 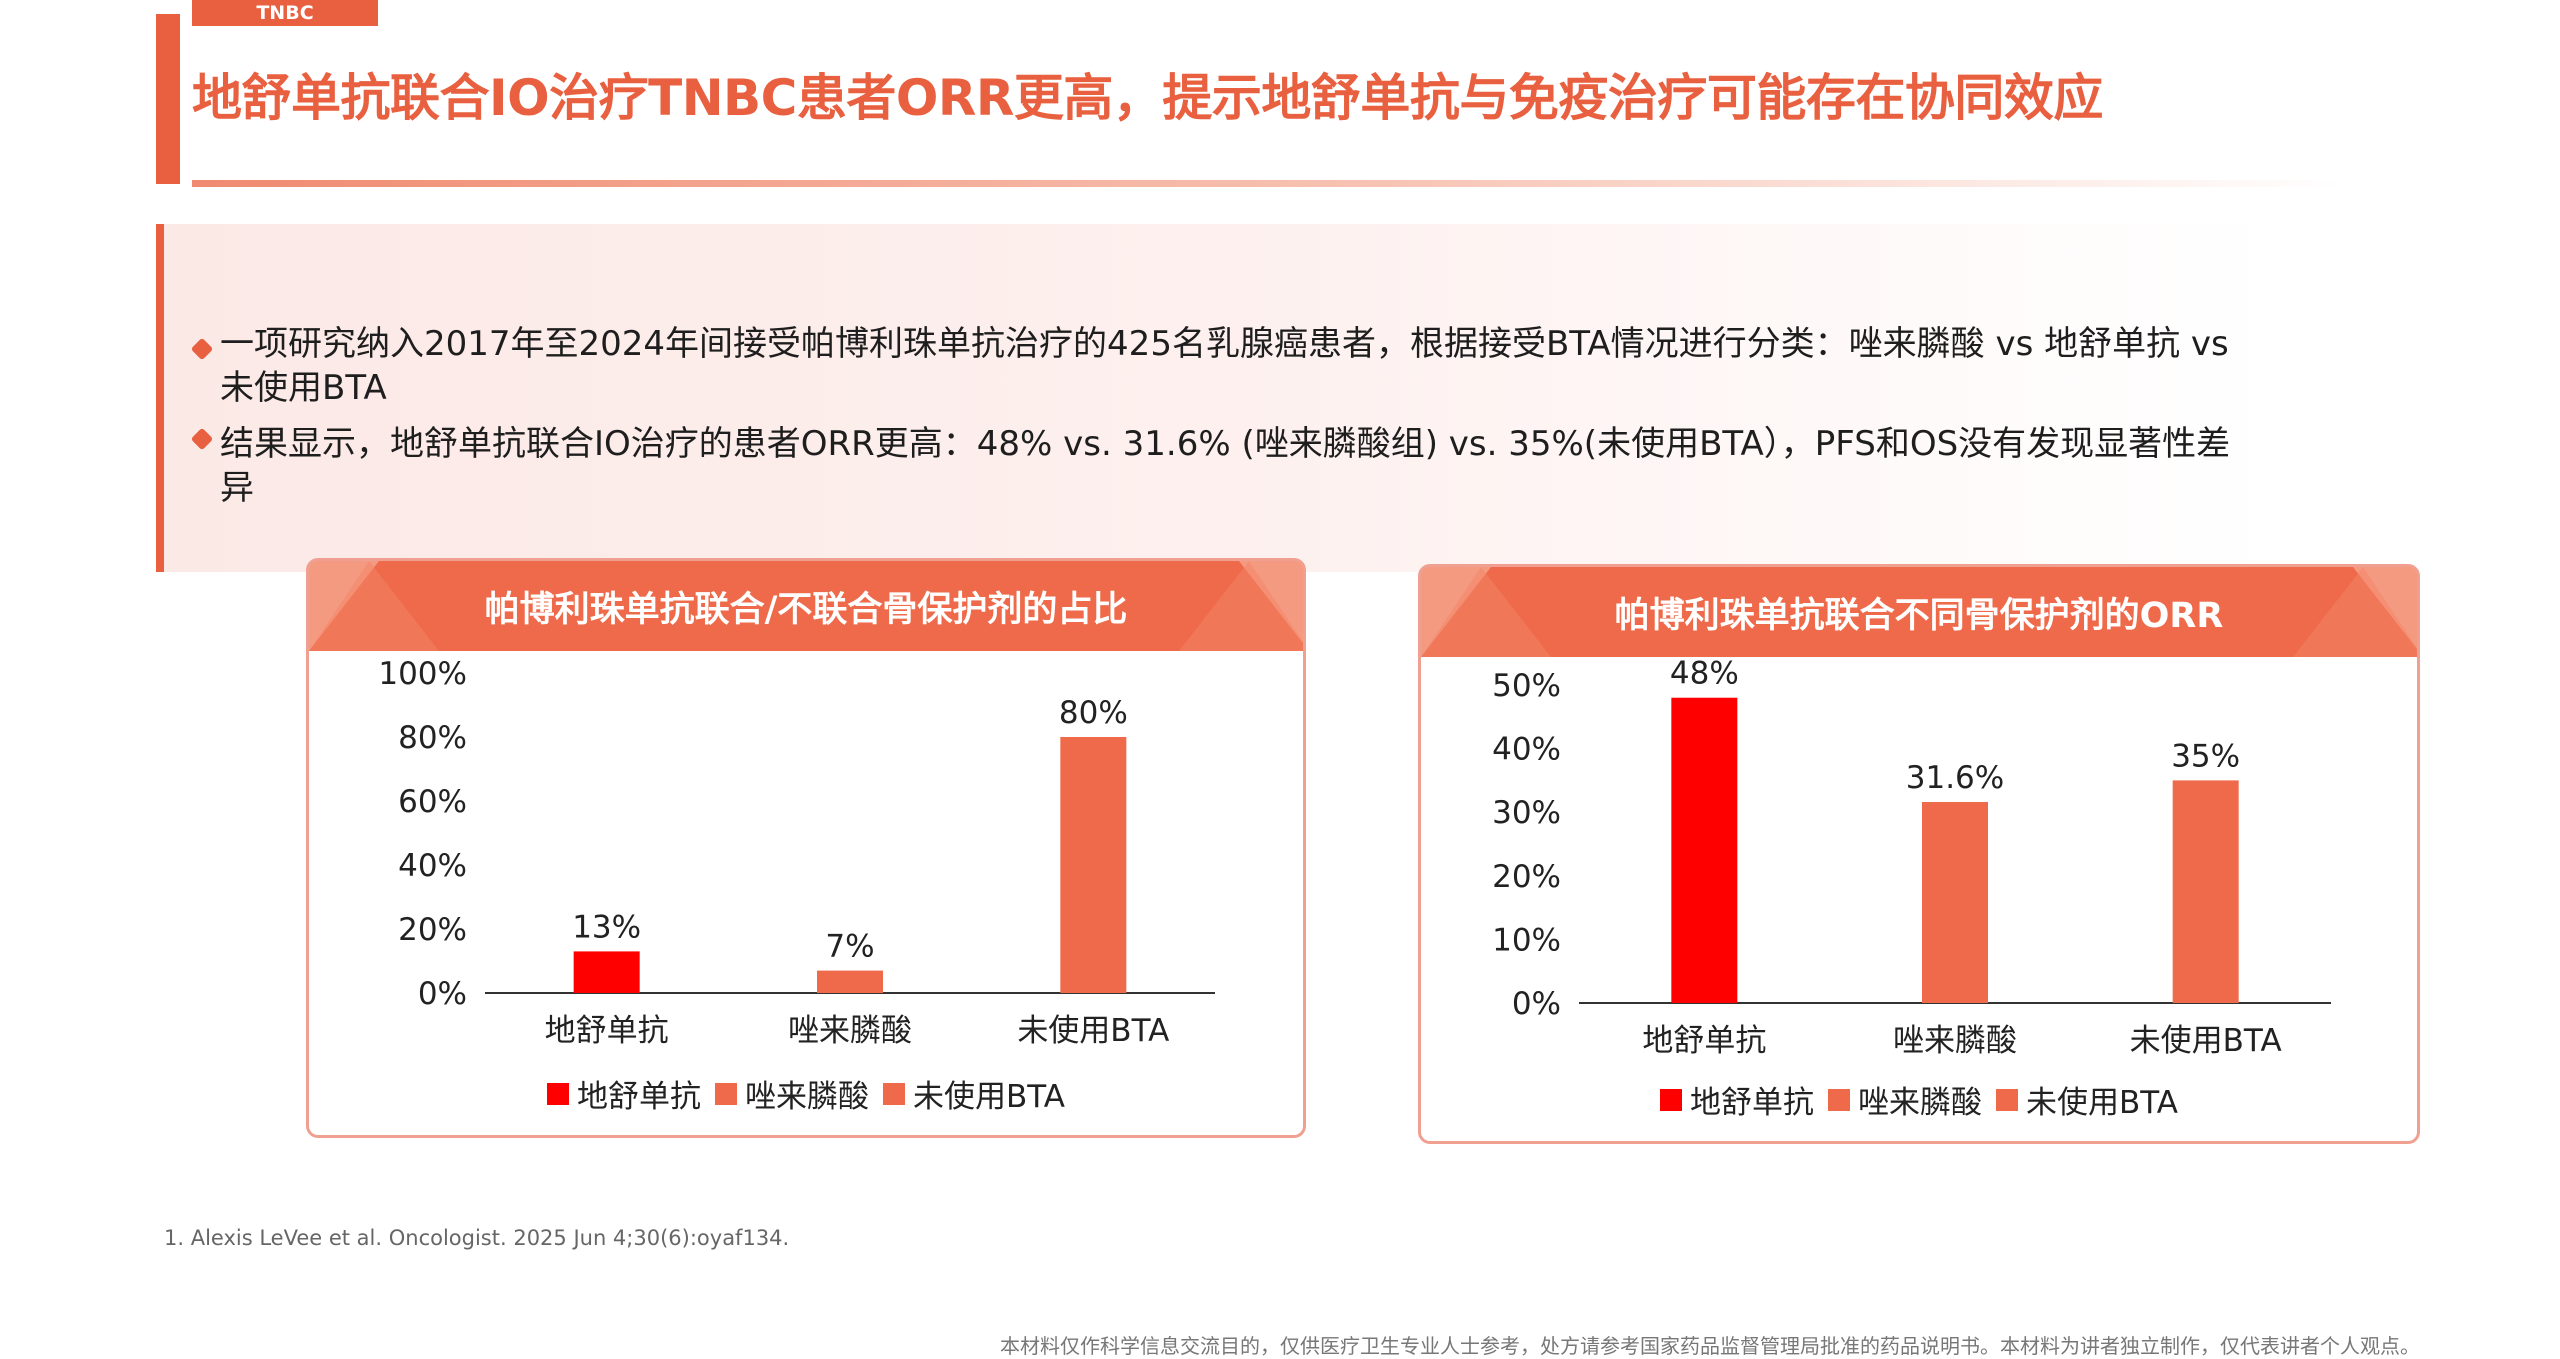 What do you see at coordinates (806, 609) in the screenshot?
I see `chart-1-title: 帕博利珠单抗联合/不联合骨保护剂的占比` at bounding box center [806, 609].